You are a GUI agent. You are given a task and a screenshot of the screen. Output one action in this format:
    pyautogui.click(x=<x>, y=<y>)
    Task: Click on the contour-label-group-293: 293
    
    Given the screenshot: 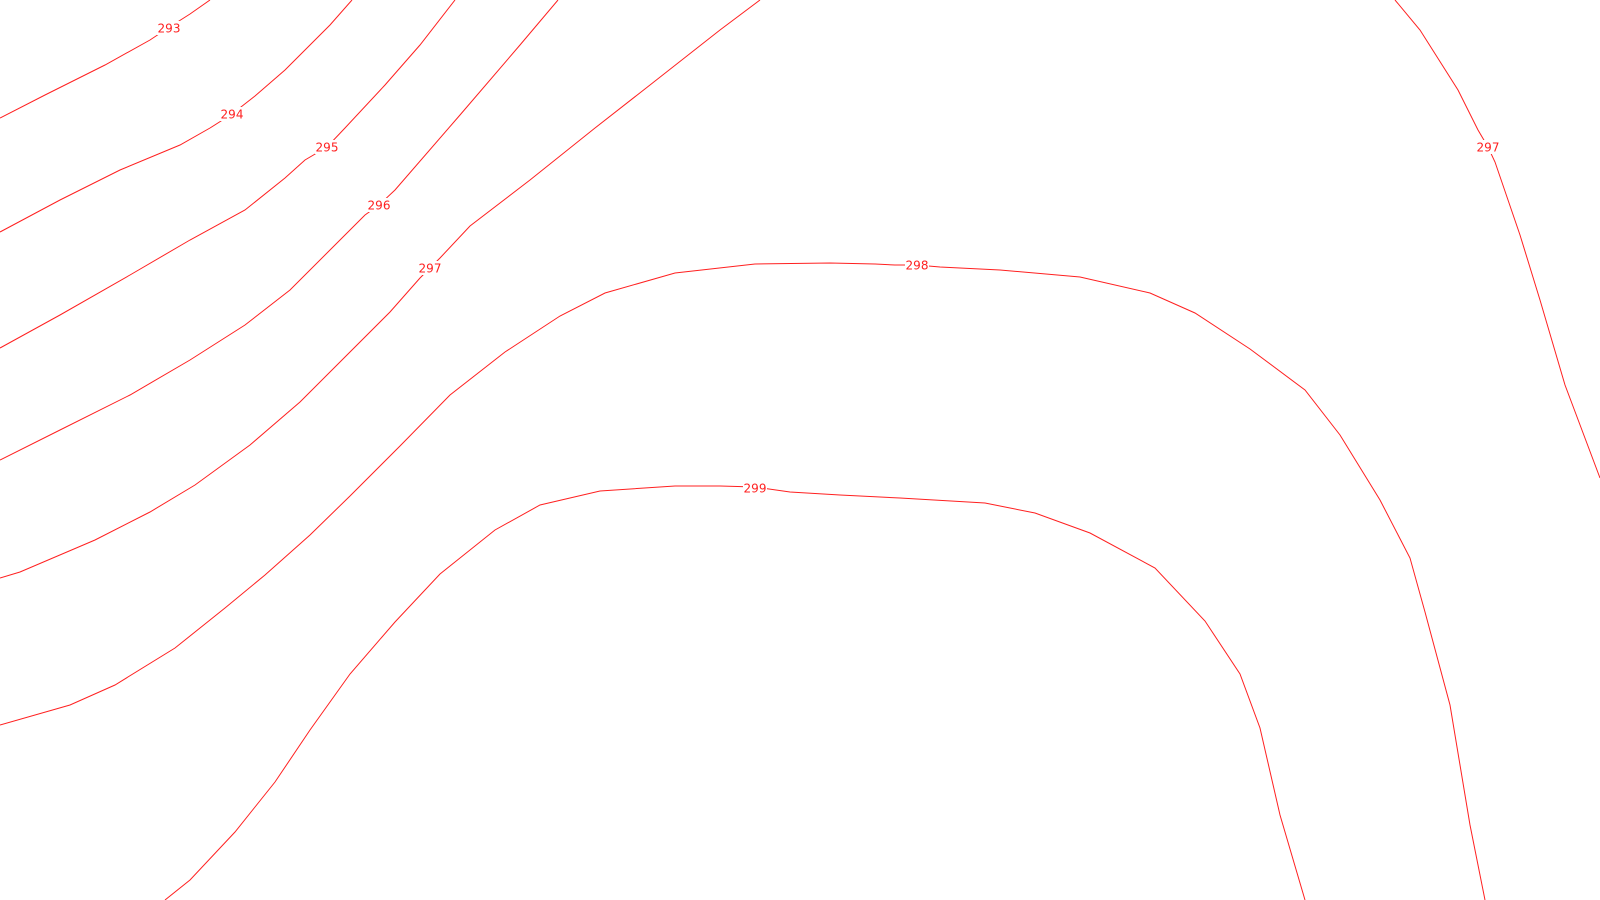 What is the action you would take?
    pyautogui.click(x=169, y=28)
    